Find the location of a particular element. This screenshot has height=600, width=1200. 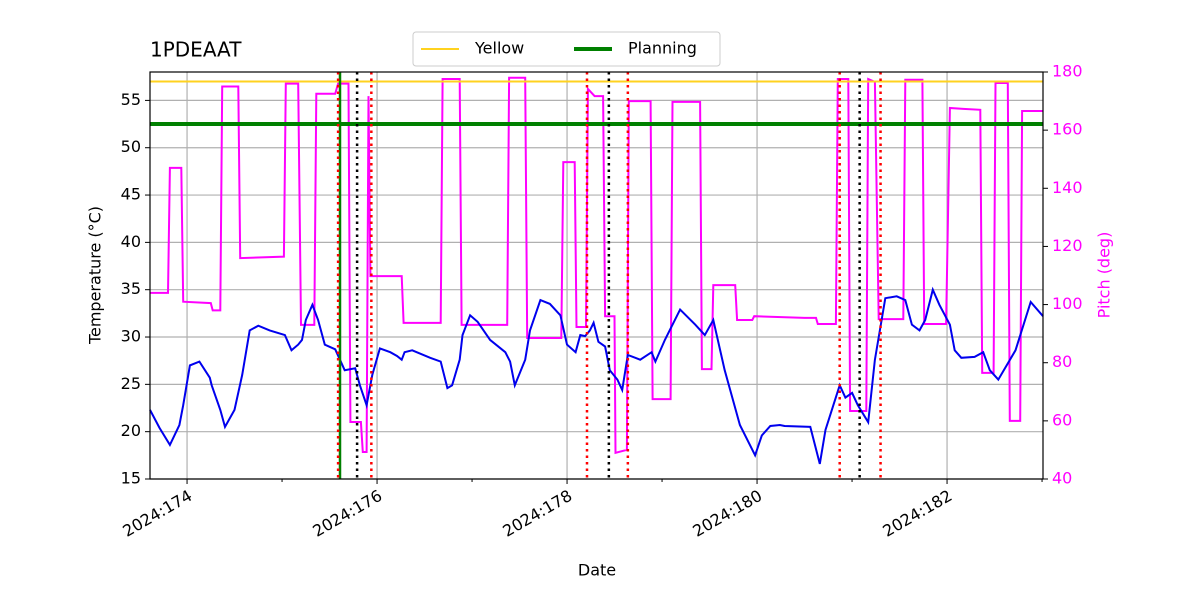

y-tick-label: 35 is located at coordinates (131, 288).